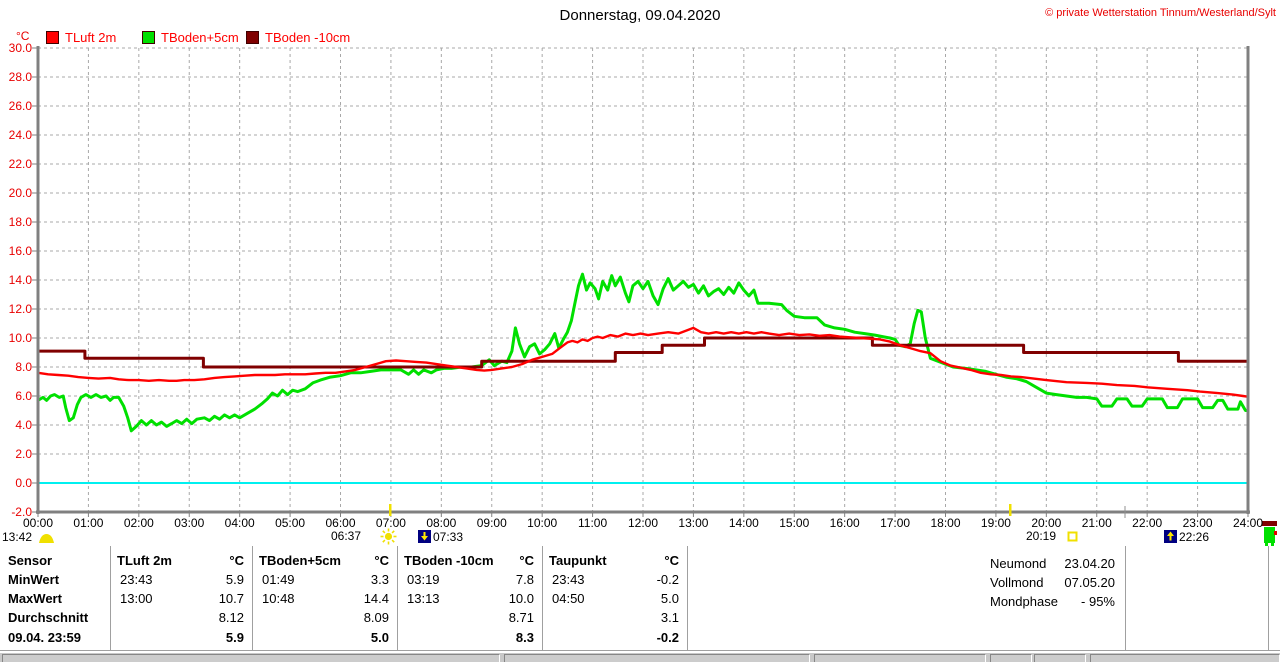  What do you see at coordinates (1147, 523) in the screenshot?
I see `x-tick-label: 22:00` at bounding box center [1147, 523].